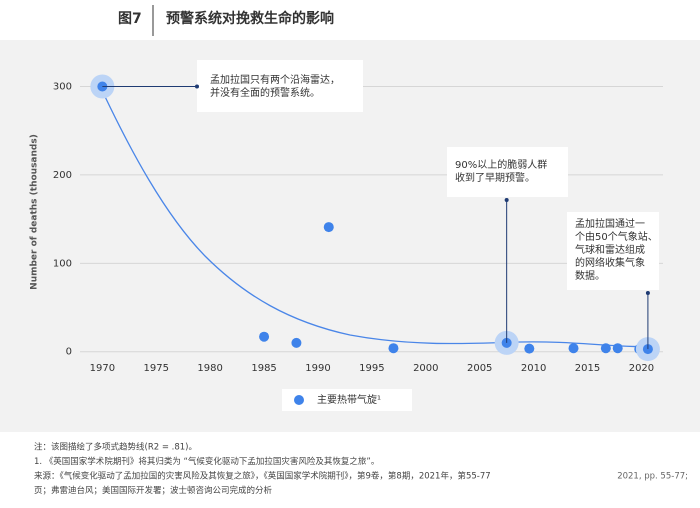 The width and height of the screenshot is (700, 508). Describe the element at coordinates (102, 368) in the screenshot. I see `x-tick-label: 1970` at that location.